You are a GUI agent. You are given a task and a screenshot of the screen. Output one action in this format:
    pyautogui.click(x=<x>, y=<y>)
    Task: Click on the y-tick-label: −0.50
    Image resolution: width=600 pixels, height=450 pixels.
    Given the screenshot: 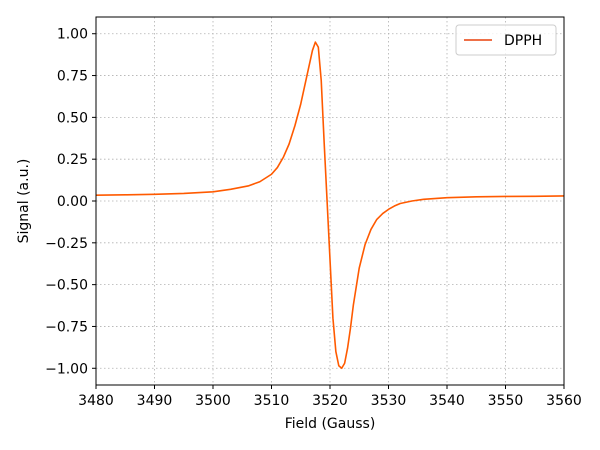 What is the action you would take?
    pyautogui.click(x=66, y=286)
    